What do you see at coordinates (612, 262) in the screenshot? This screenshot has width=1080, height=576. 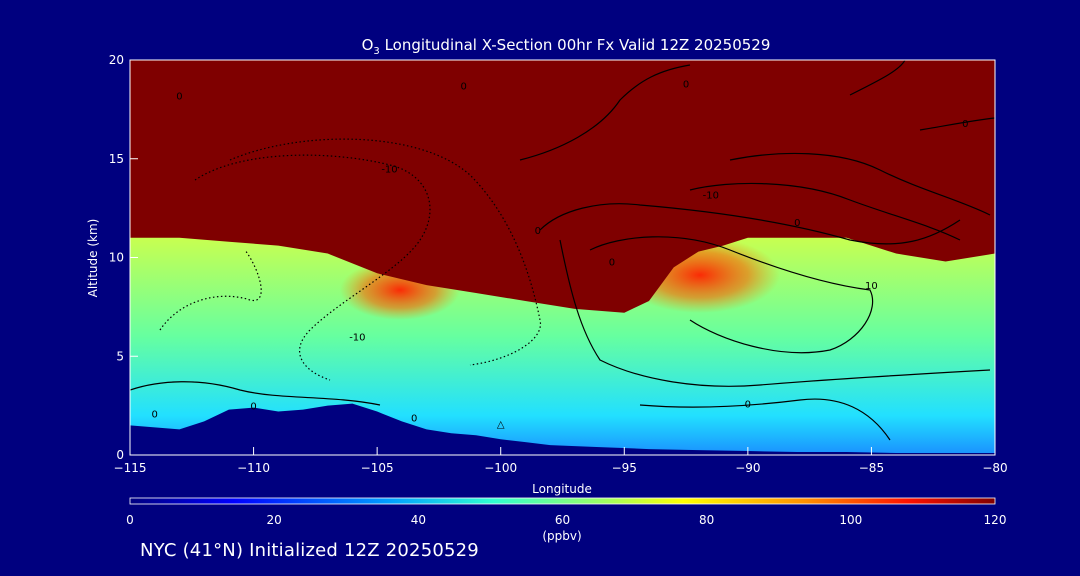 I see `contour-label-6: 0` at bounding box center [612, 262].